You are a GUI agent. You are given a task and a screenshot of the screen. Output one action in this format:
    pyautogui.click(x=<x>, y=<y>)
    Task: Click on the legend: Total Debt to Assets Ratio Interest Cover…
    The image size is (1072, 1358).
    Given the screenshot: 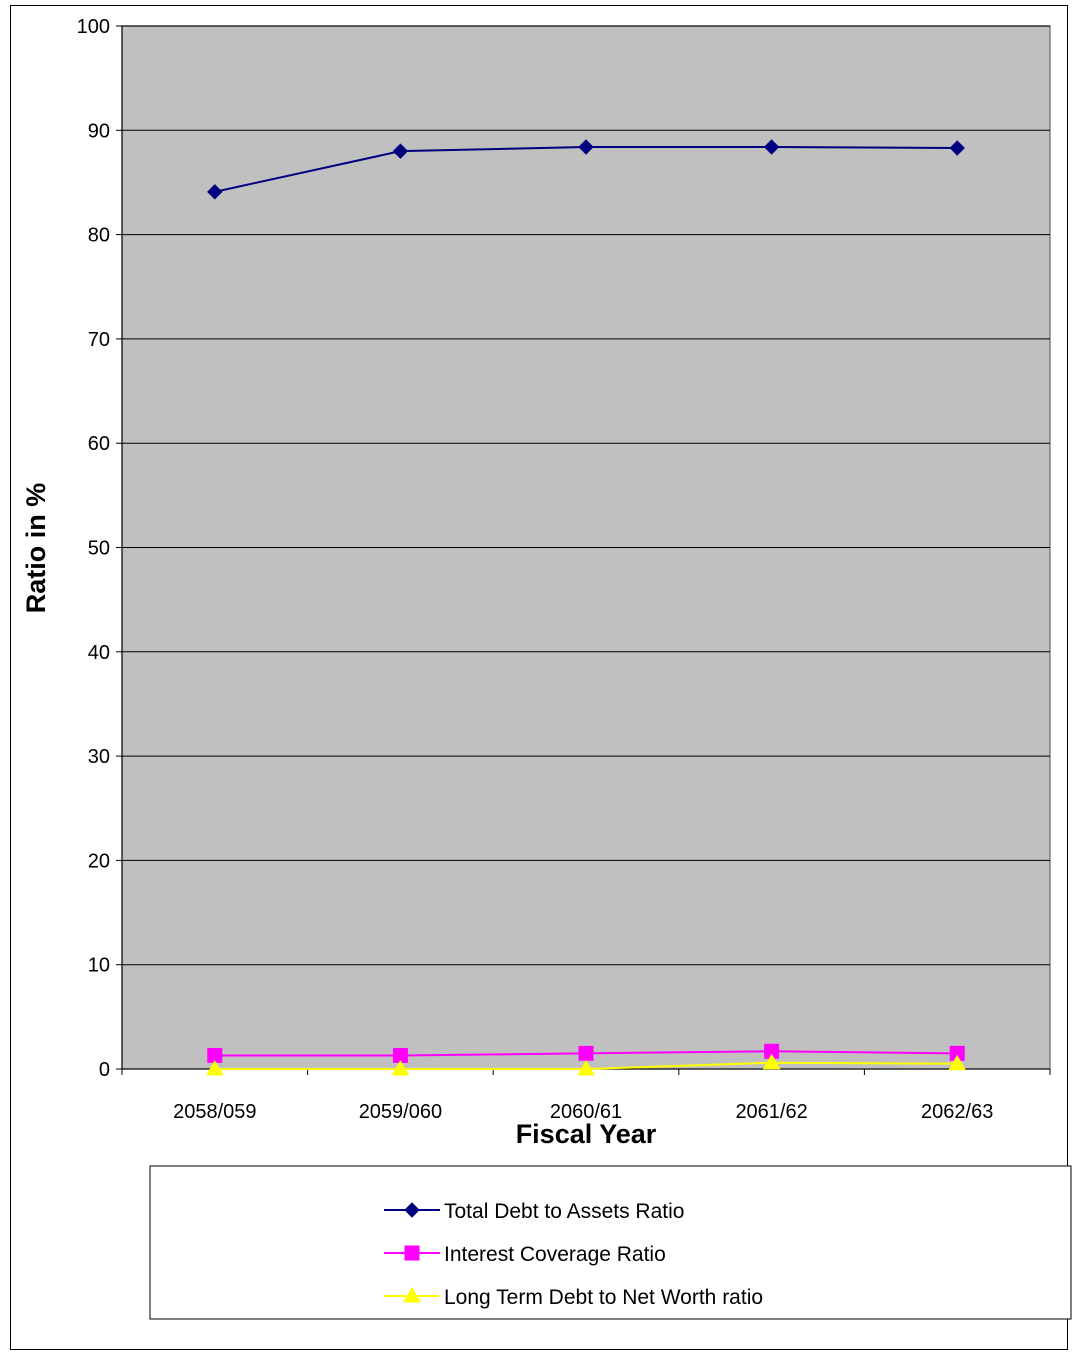 What is the action you would take?
    pyautogui.click(x=573, y=1254)
    